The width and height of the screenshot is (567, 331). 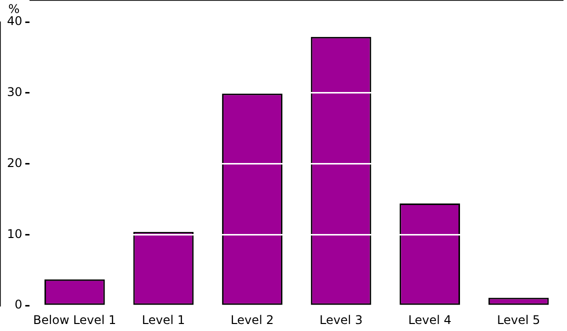 What do you see at coordinates (14, 163) in the screenshot?
I see `y-tick-label: 20` at bounding box center [14, 163].